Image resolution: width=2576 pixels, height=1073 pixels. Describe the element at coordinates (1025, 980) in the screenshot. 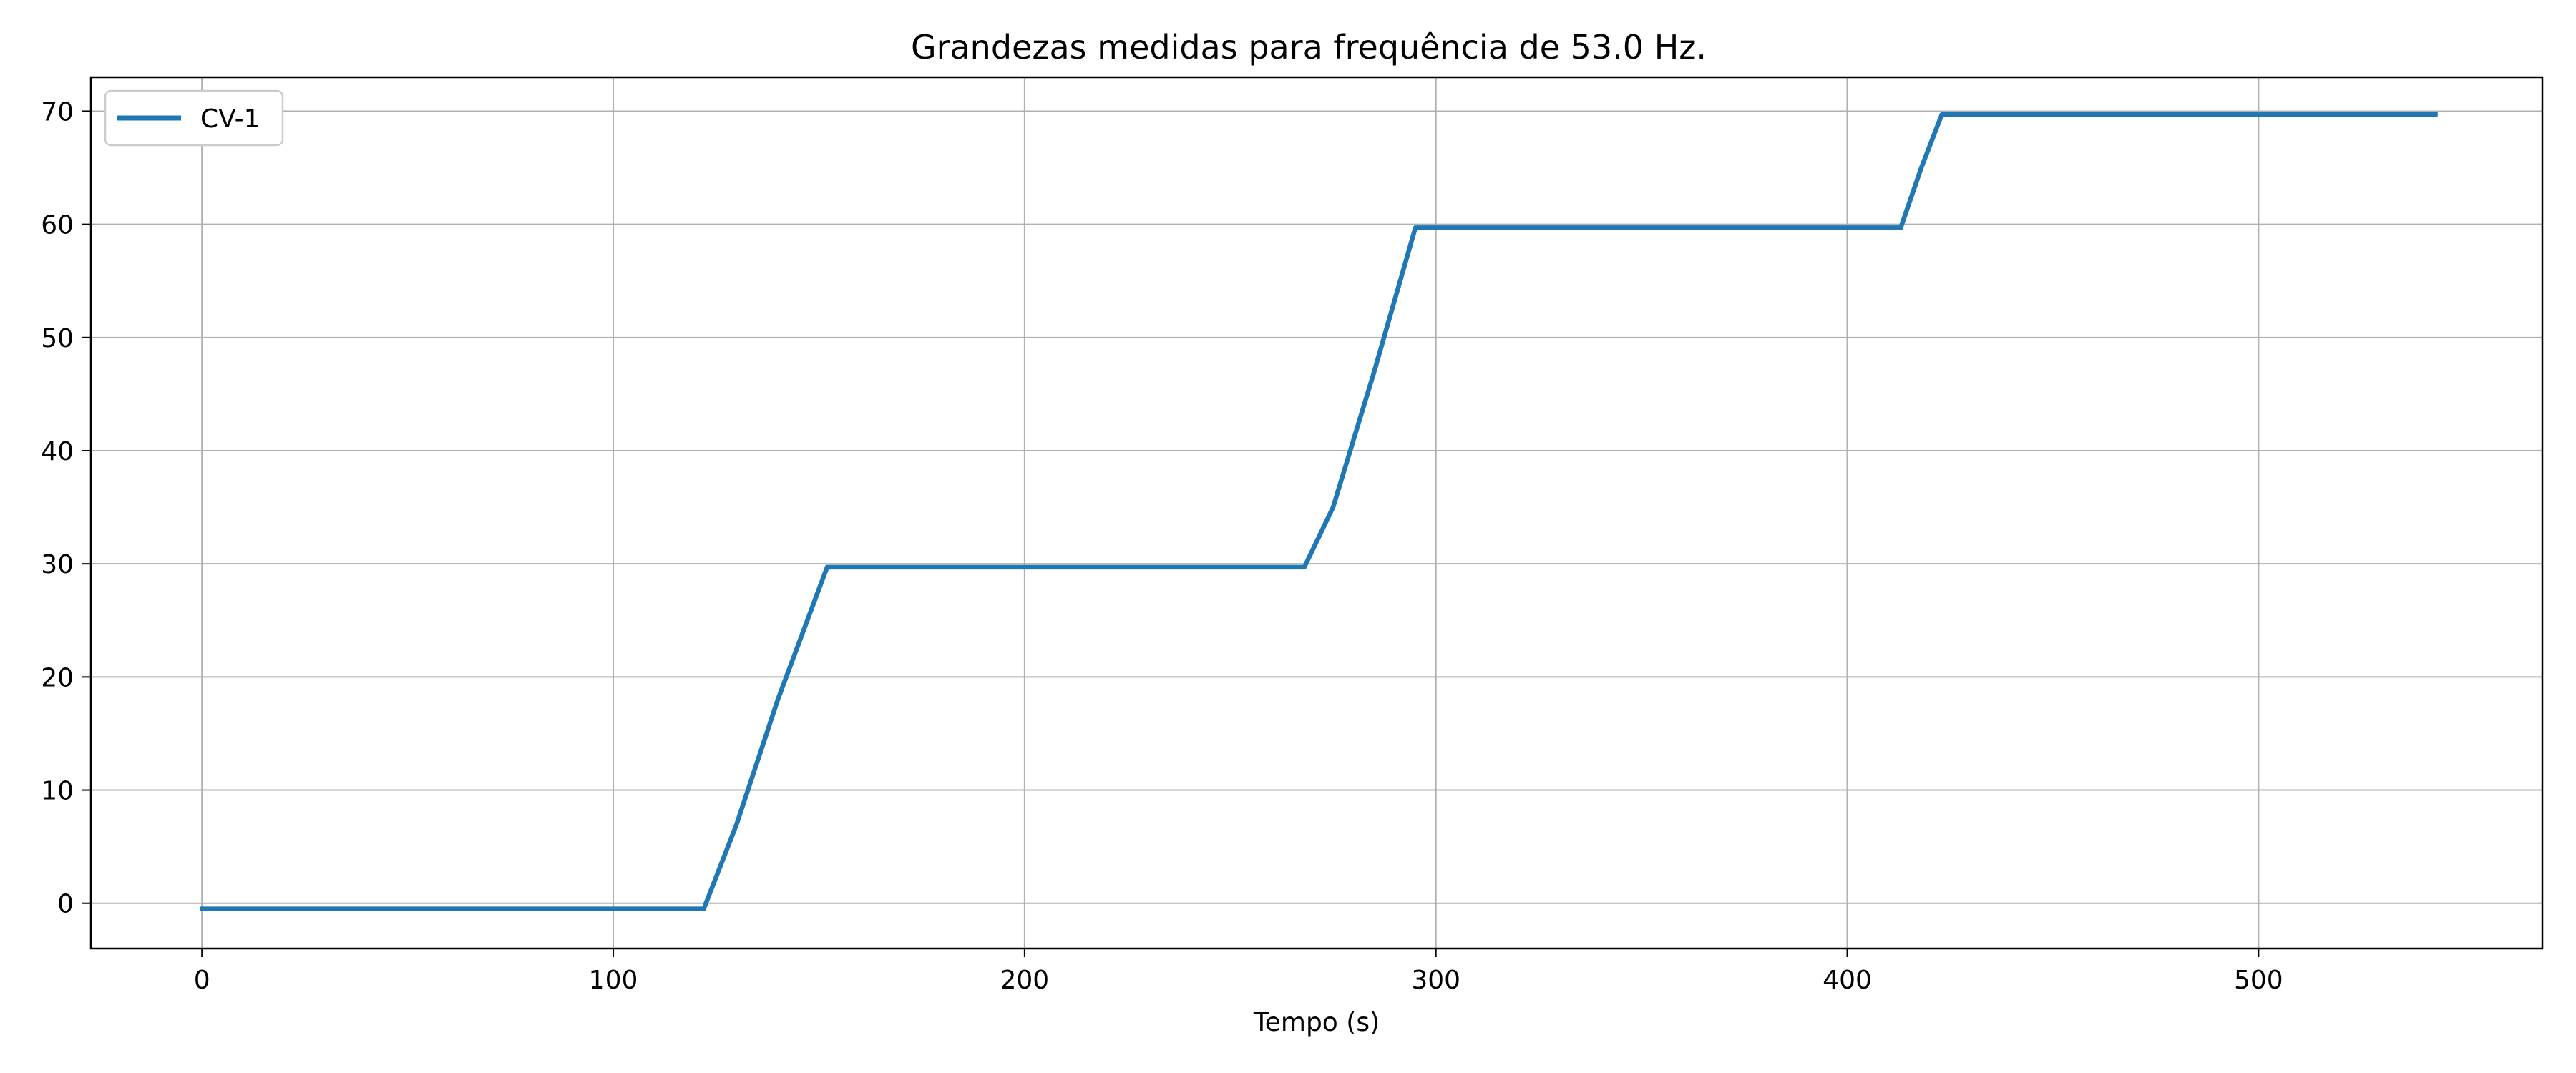

I see `x-tick-label: 200` at that location.